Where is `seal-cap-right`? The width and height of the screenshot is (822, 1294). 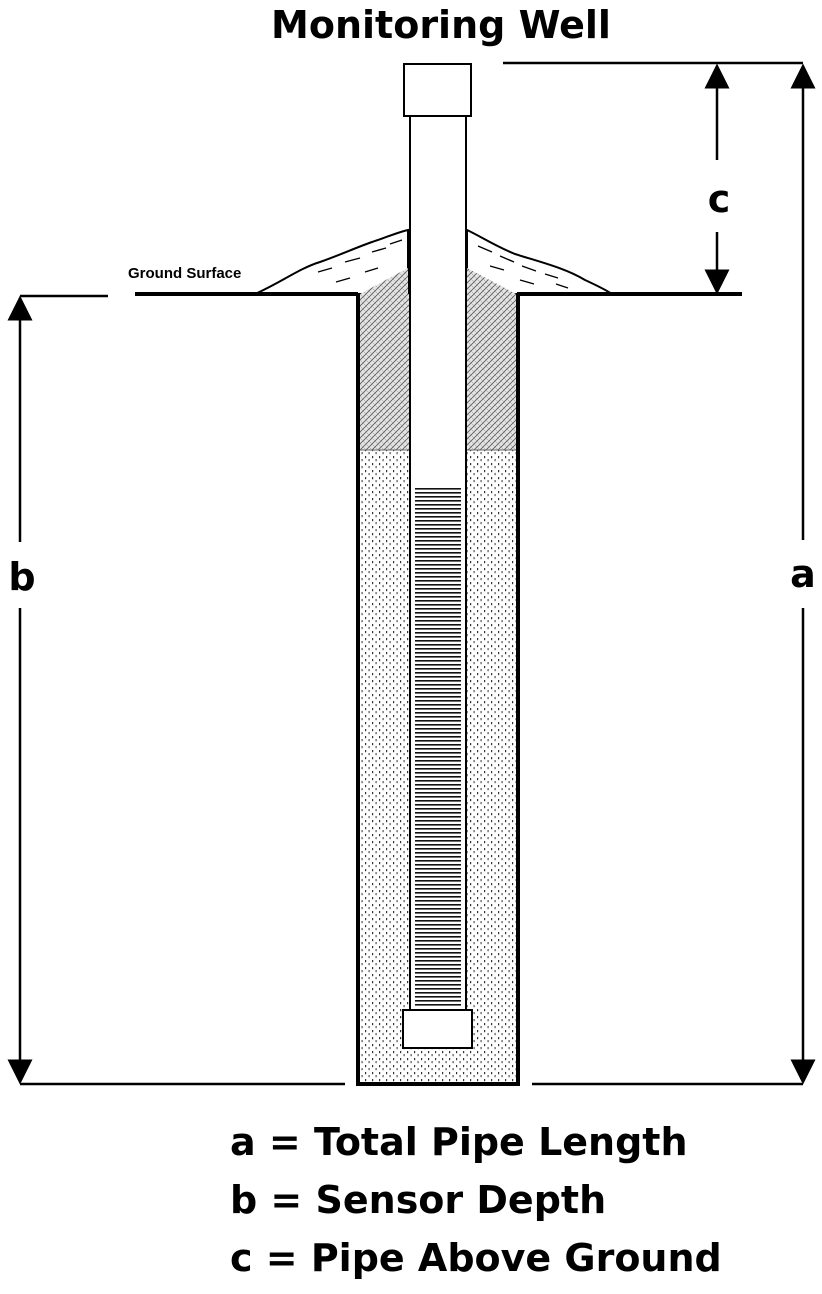
seal-cap-right is located at coordinates (491, 281).